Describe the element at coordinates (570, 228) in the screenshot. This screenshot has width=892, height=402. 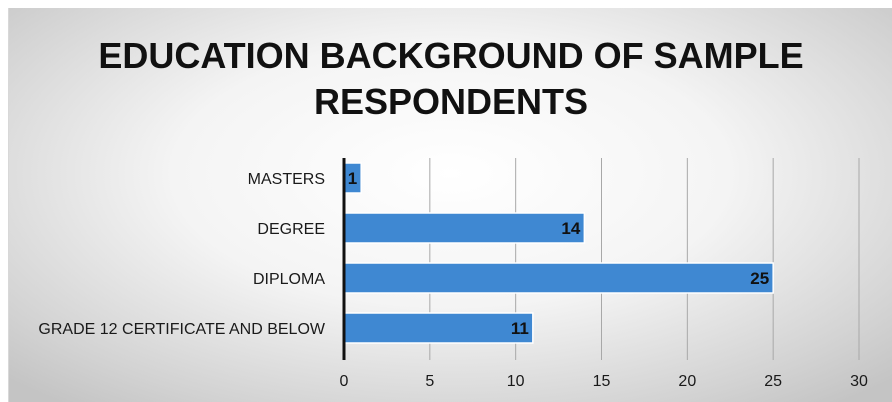
I see `data-label: 14` at that location.